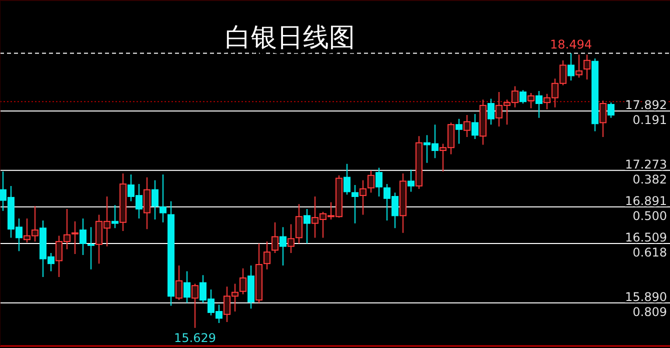 The width and height of the screenshot is (670, 348). What do you see at coordinates (646, 105) in the screenshot?
I see `y-tick-label: 17.892` at bounding box center [646, 105].